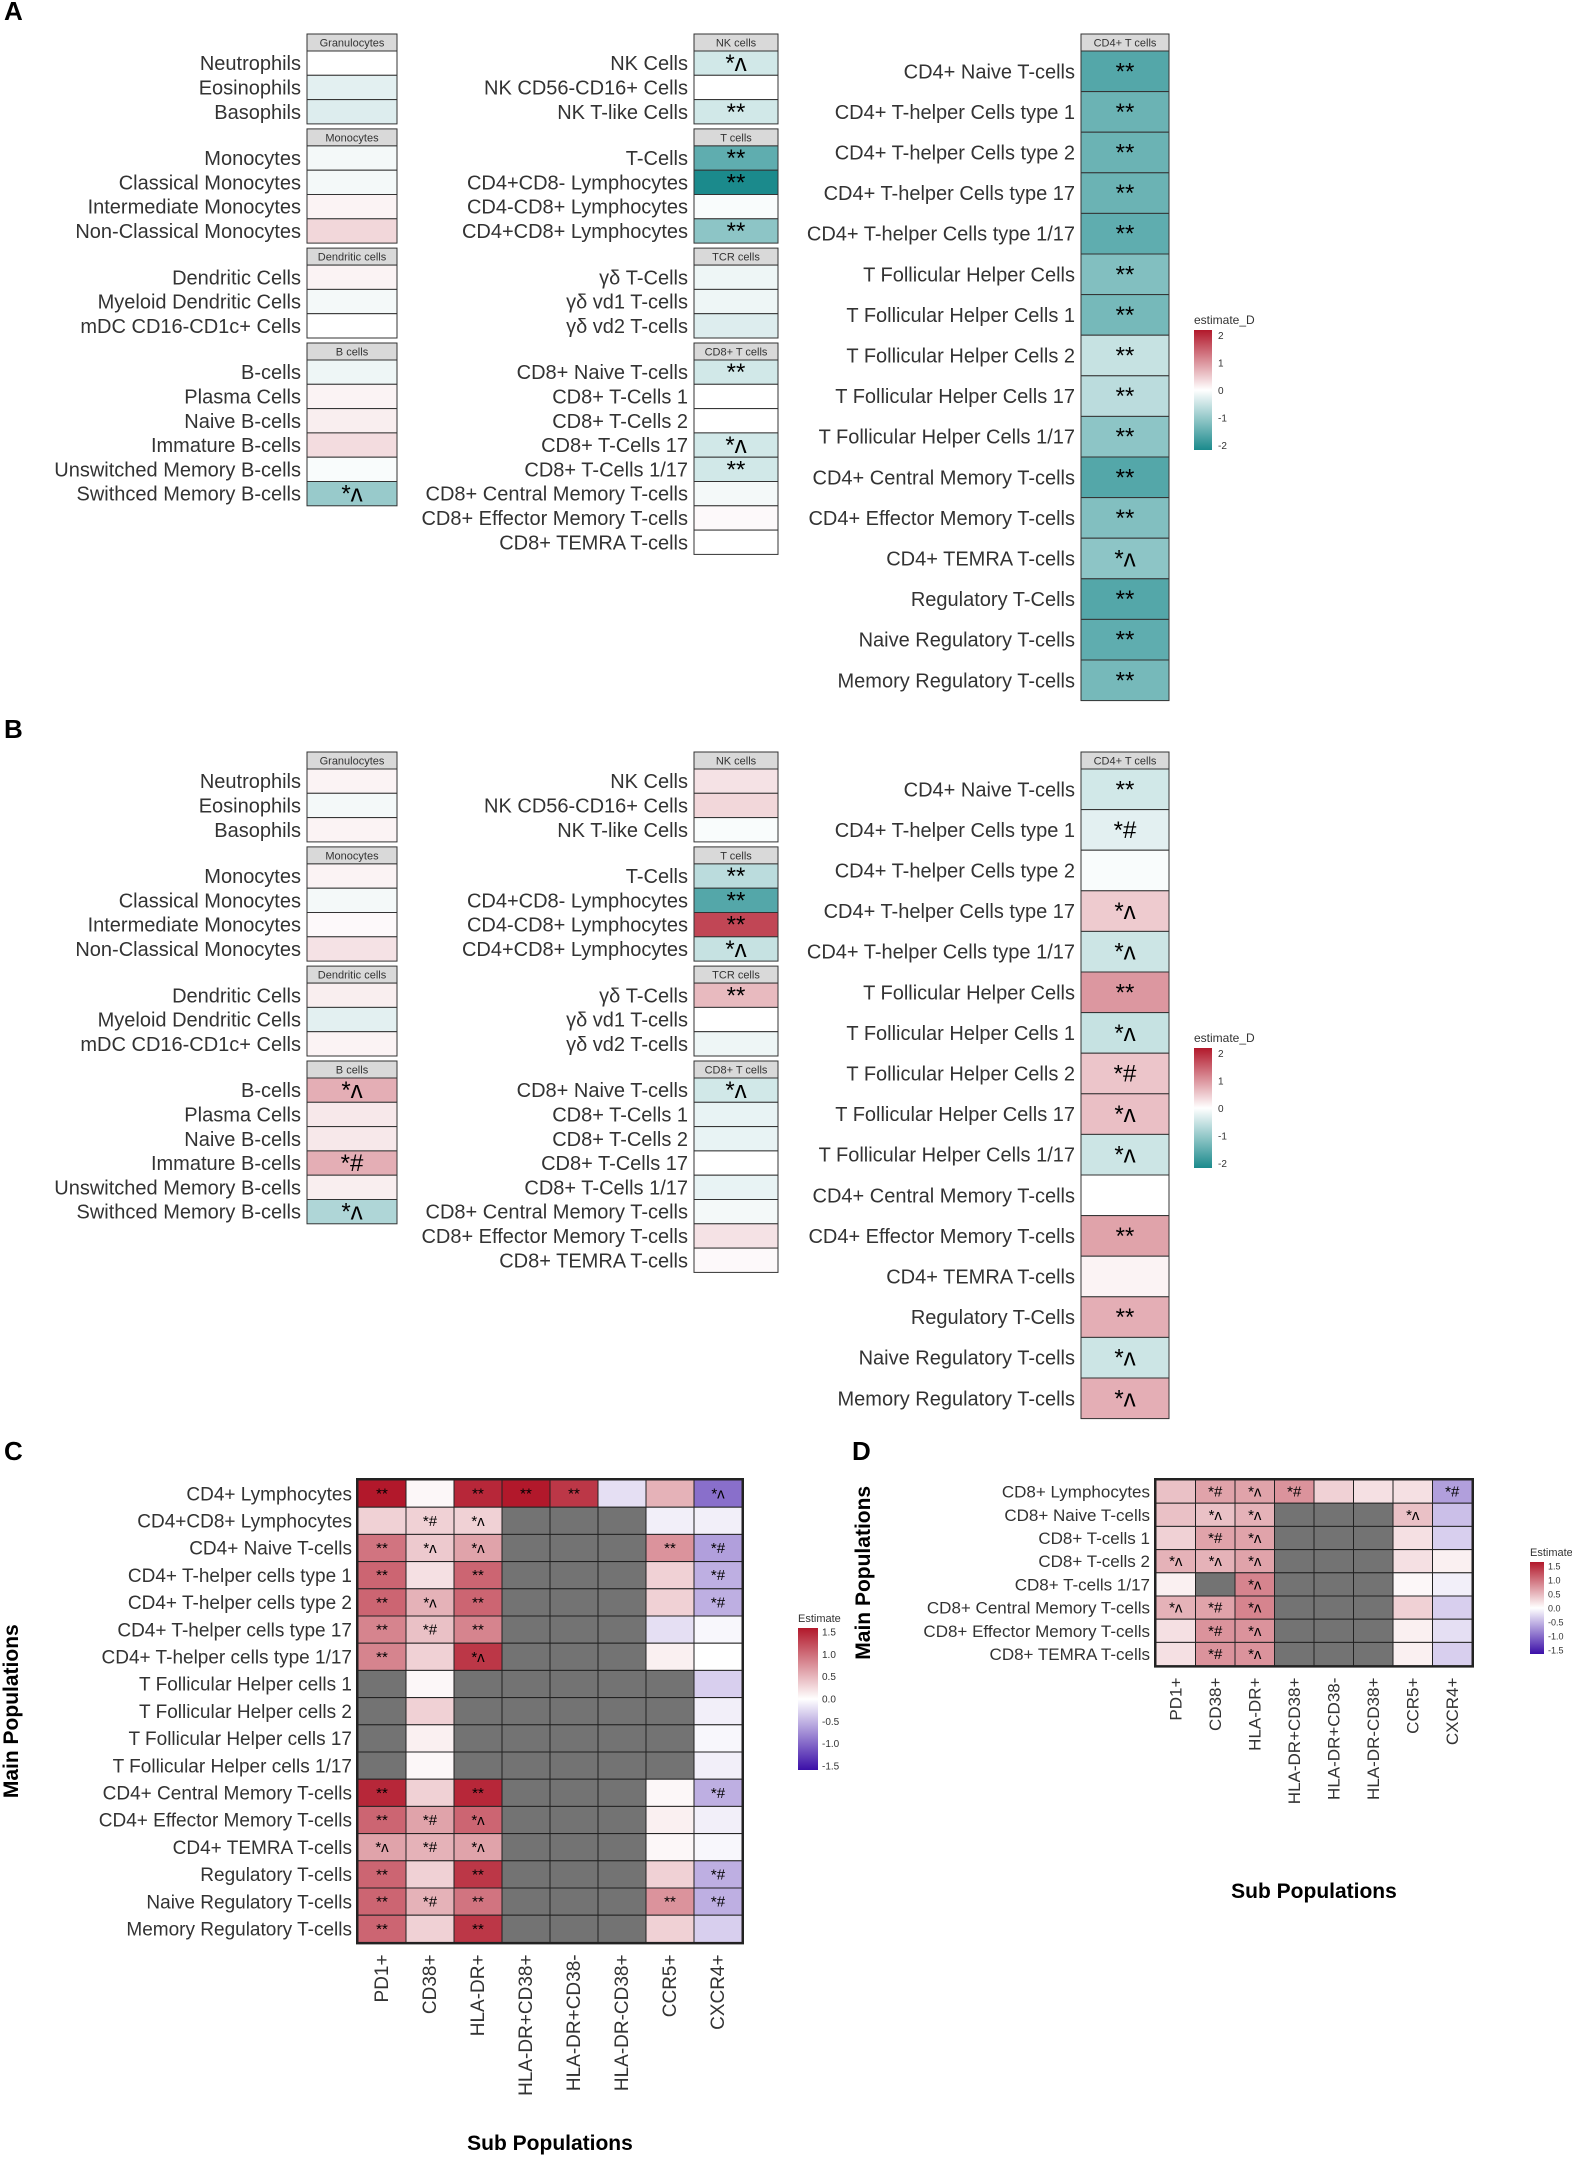  Describe the element at coordinates (1176, 1699) in the screenshot. I see `column-label: PD1+` at that location.